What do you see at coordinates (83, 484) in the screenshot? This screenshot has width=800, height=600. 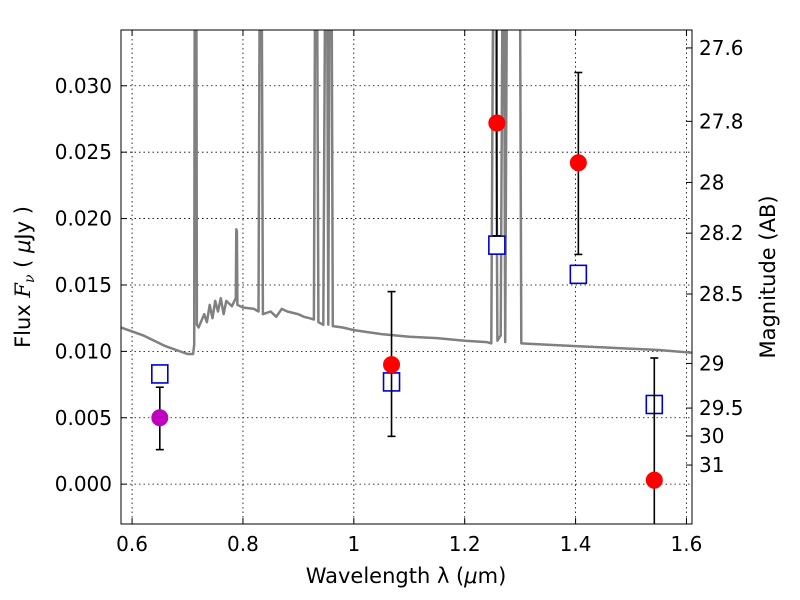 I see `y-tick-label: 0.000` at bounding box center [83, 484].